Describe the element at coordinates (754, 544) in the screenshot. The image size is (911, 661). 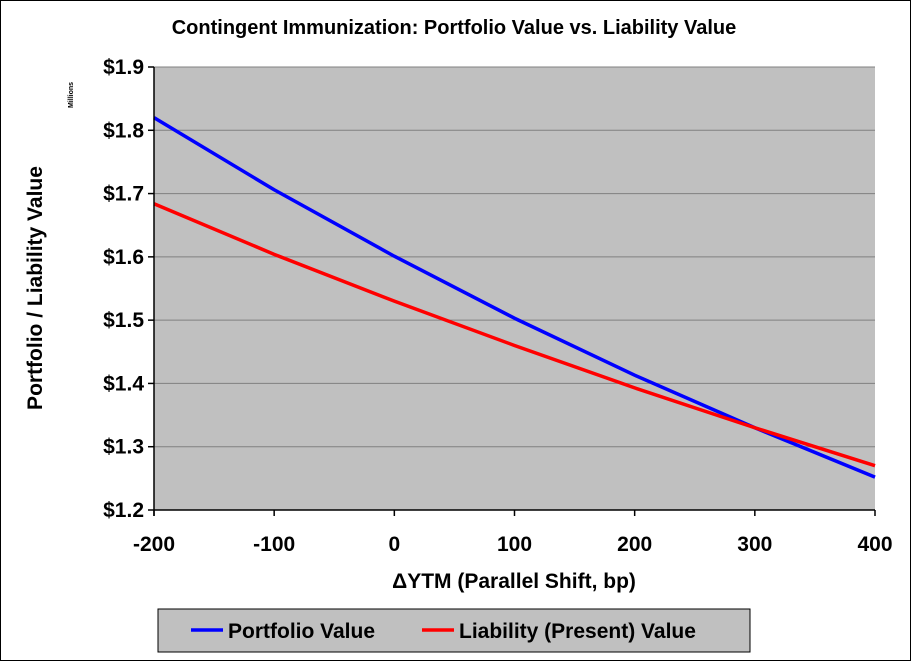
I see `x-tick-label: 300` at that location.